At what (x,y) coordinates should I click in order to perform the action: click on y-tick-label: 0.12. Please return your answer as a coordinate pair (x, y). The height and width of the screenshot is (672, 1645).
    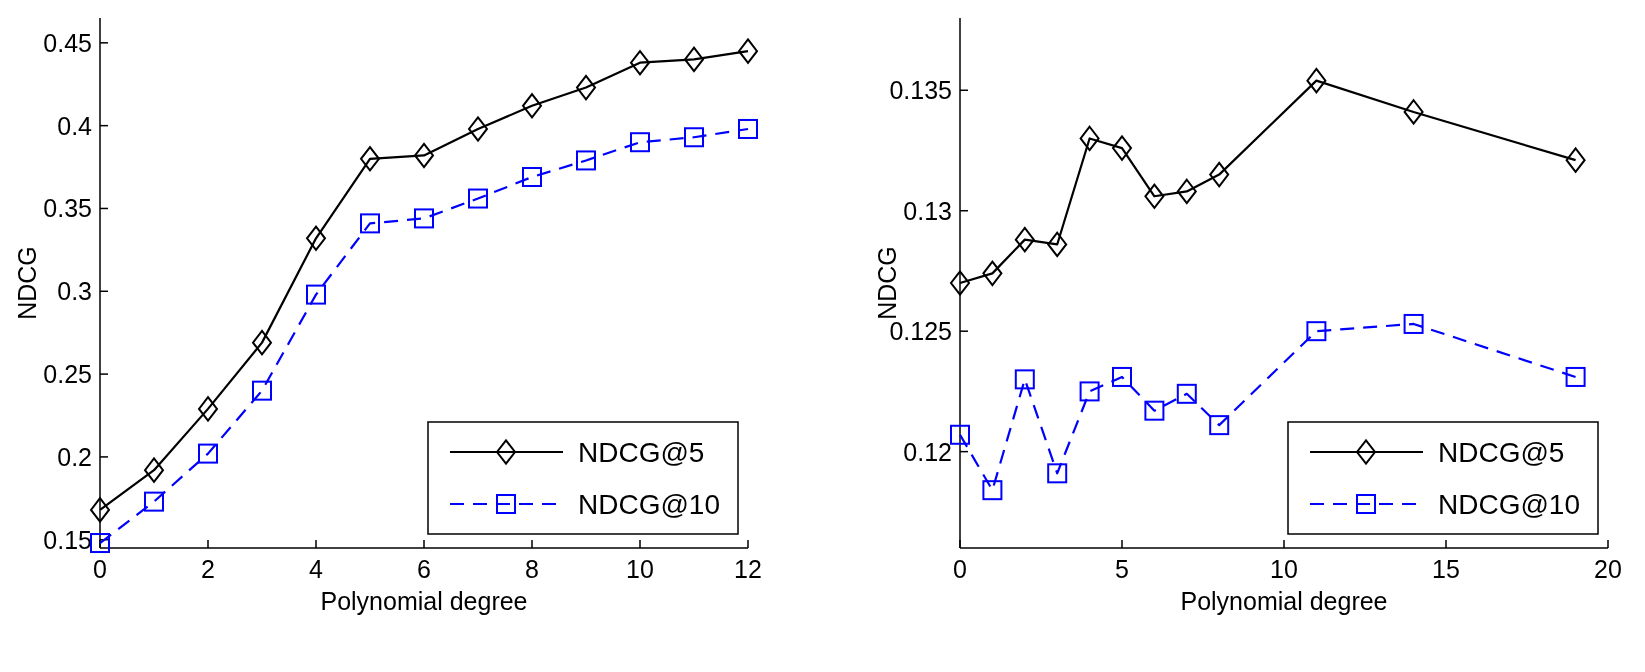
    Looking at the image, I should click on (927, 451).